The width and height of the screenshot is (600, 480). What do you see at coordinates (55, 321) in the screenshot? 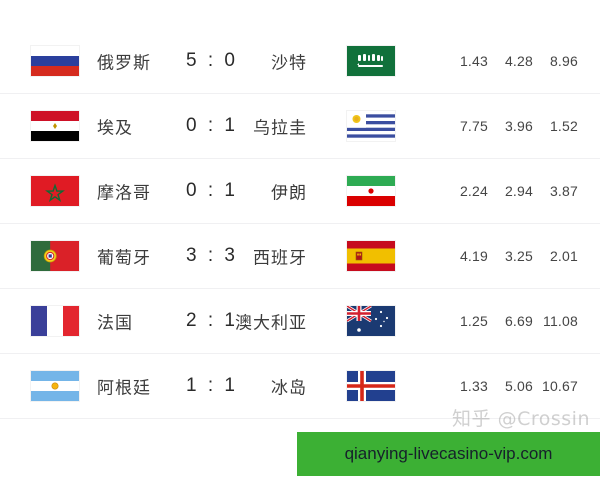
I see `france-flag` at bounding box center [55, 321].